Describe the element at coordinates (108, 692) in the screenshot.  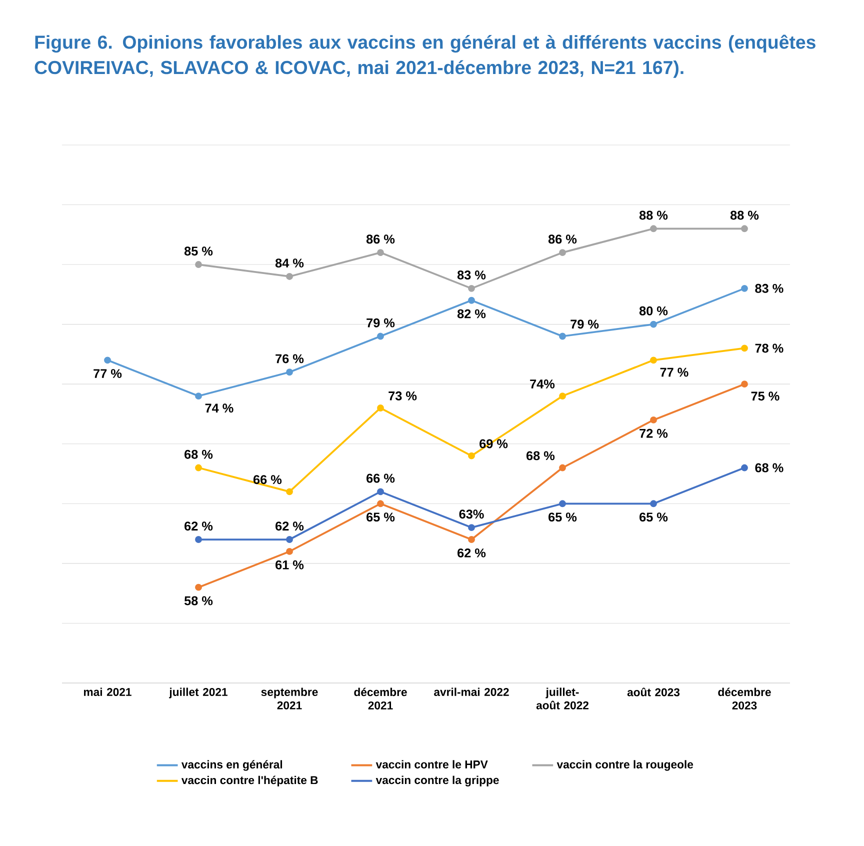
I see `x-tick-label: mai 2021` at that location.